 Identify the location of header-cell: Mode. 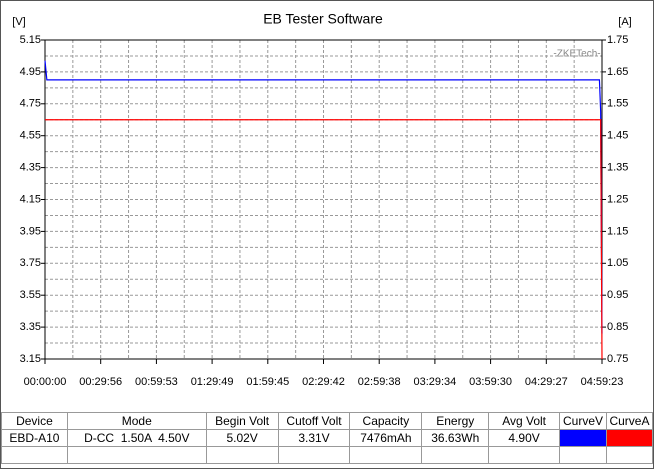
(136, 421).